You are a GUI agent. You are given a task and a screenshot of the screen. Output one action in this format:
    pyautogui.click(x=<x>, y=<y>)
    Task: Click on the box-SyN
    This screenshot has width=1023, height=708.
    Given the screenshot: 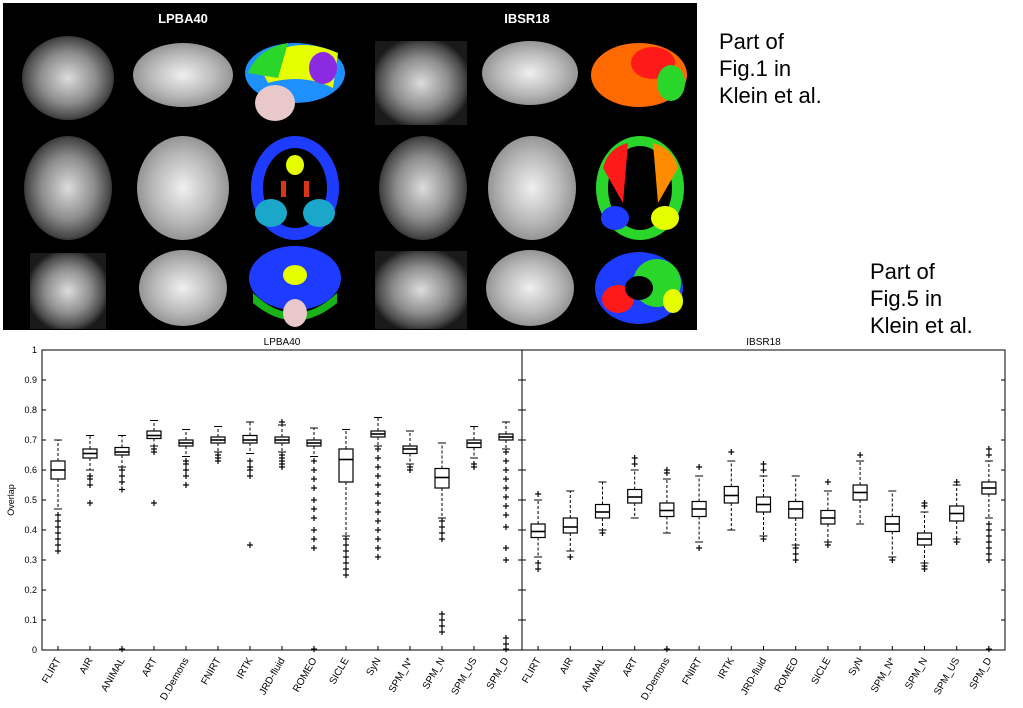 What is the action you would take?
    pyautogui.click(x=860, y=488)
    